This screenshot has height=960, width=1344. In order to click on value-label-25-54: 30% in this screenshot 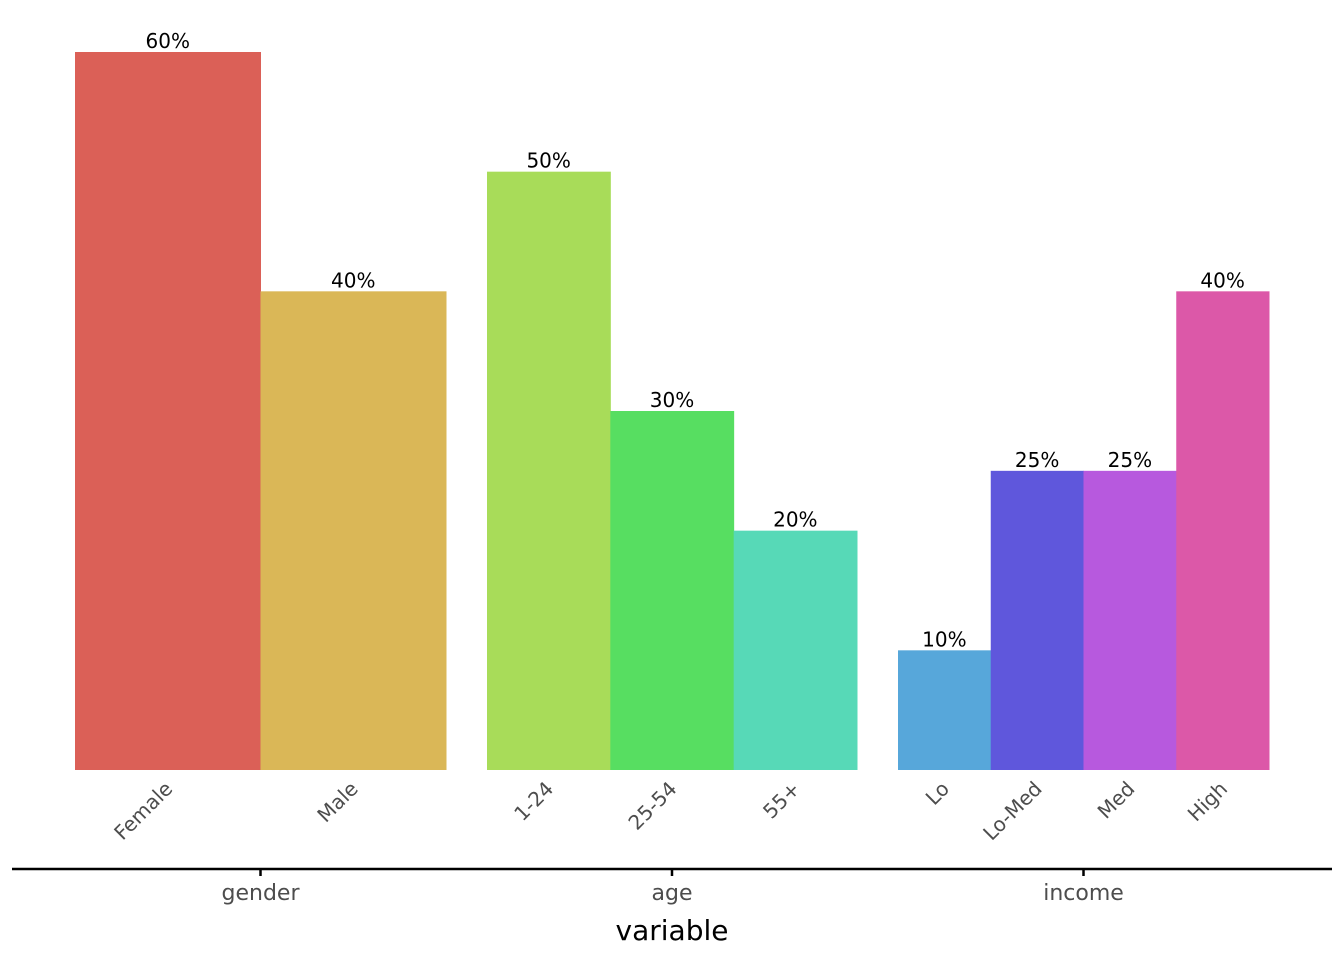, I will do `click(672, 400)`.